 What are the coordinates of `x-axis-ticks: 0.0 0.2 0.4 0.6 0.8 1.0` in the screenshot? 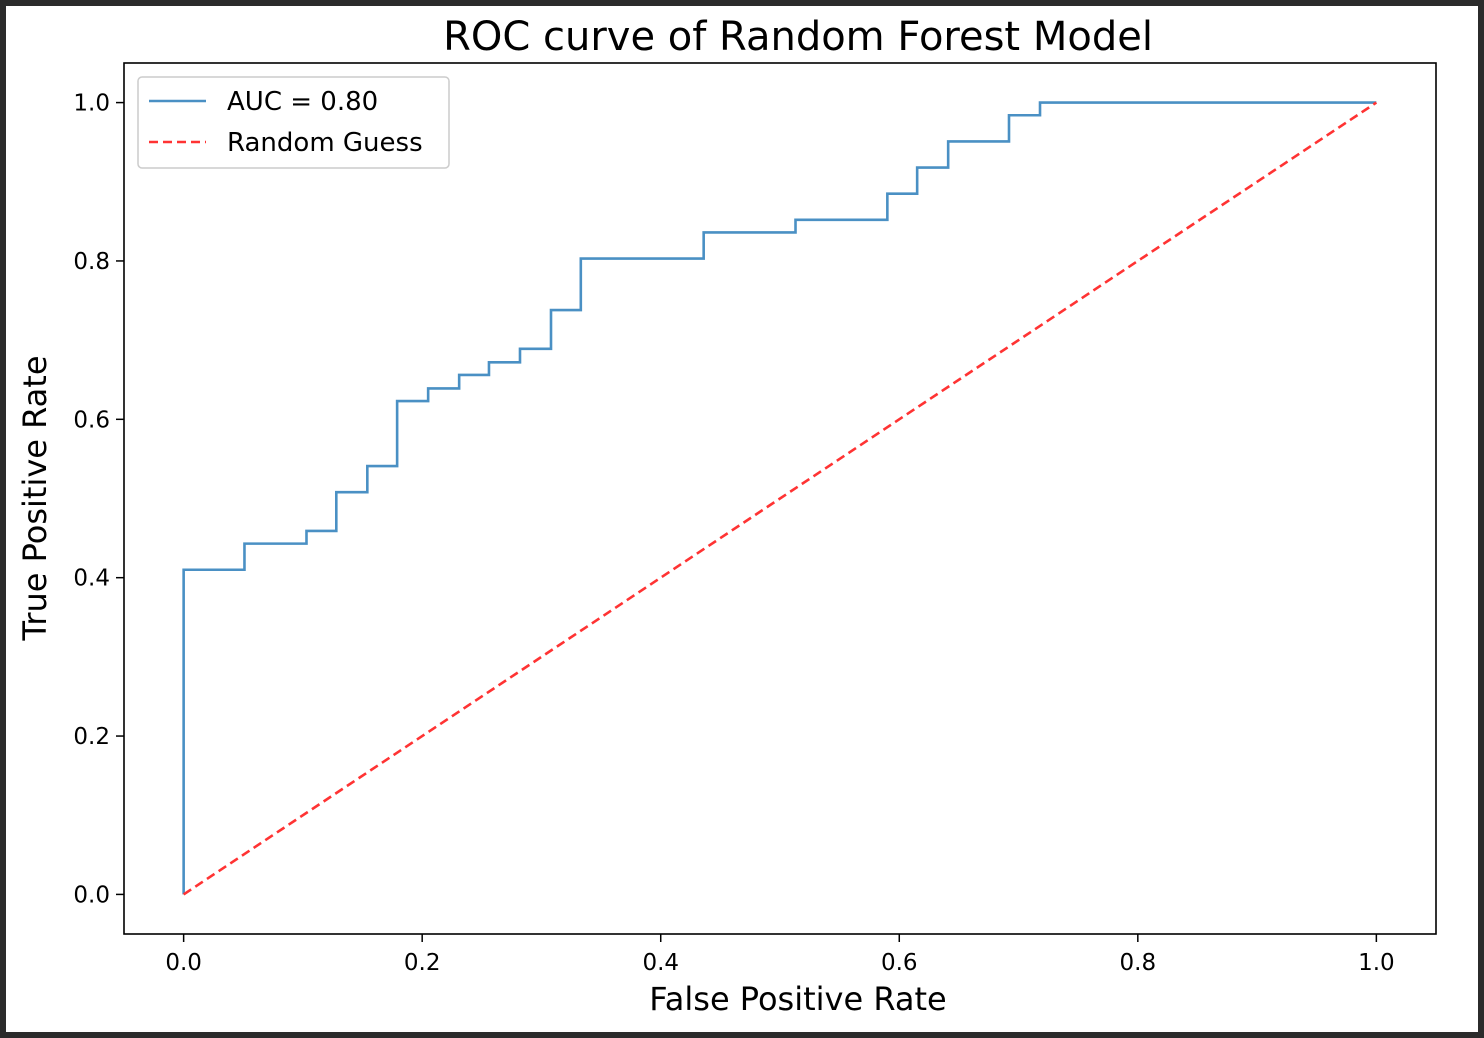 It's located at (780, 955).